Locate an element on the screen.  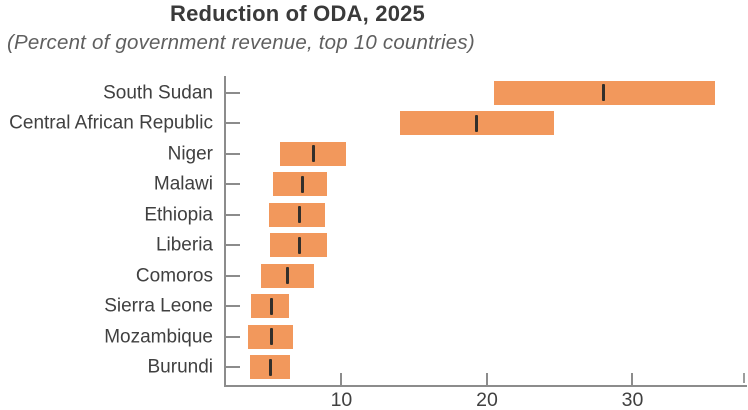
category-label: Burundi is located at coordinates (180, 367).